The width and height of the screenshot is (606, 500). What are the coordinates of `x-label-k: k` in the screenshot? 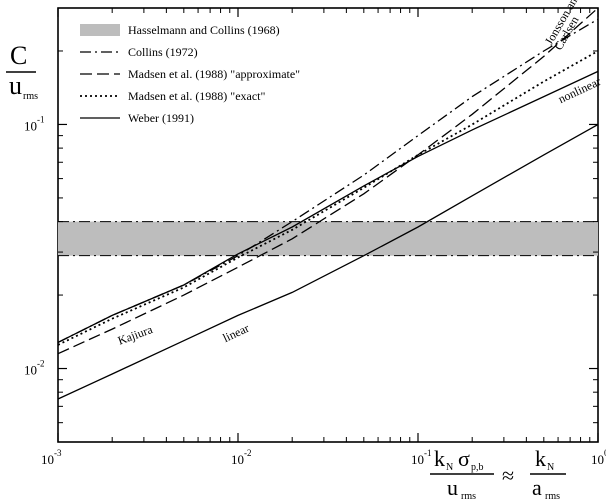 It's located at (439, 458).